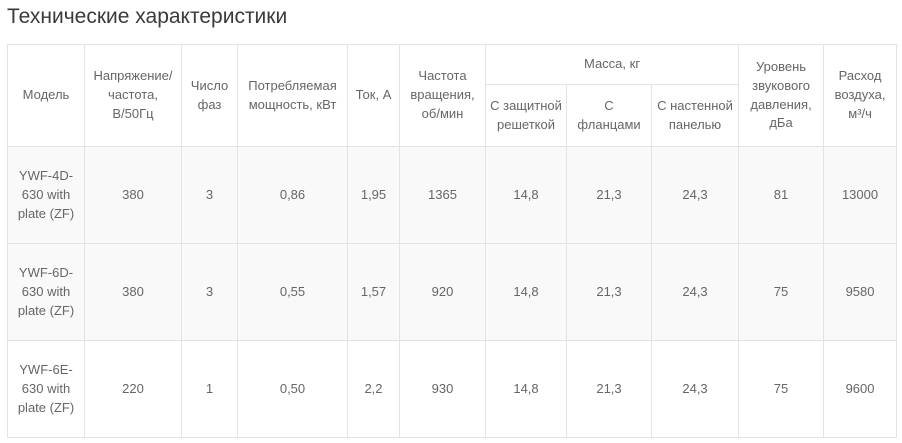 This screenshot has height=443, width=902. What do you see at coordinates (442, 389) in the screenshot?
I see `cell-rpm: 930` at bounding box center [442, 389].